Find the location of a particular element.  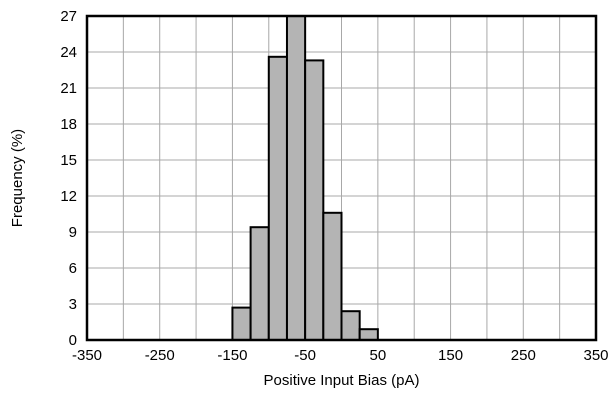

x-axis-title: Positive Input Bias (pA) is located at coordinates (342, 380).